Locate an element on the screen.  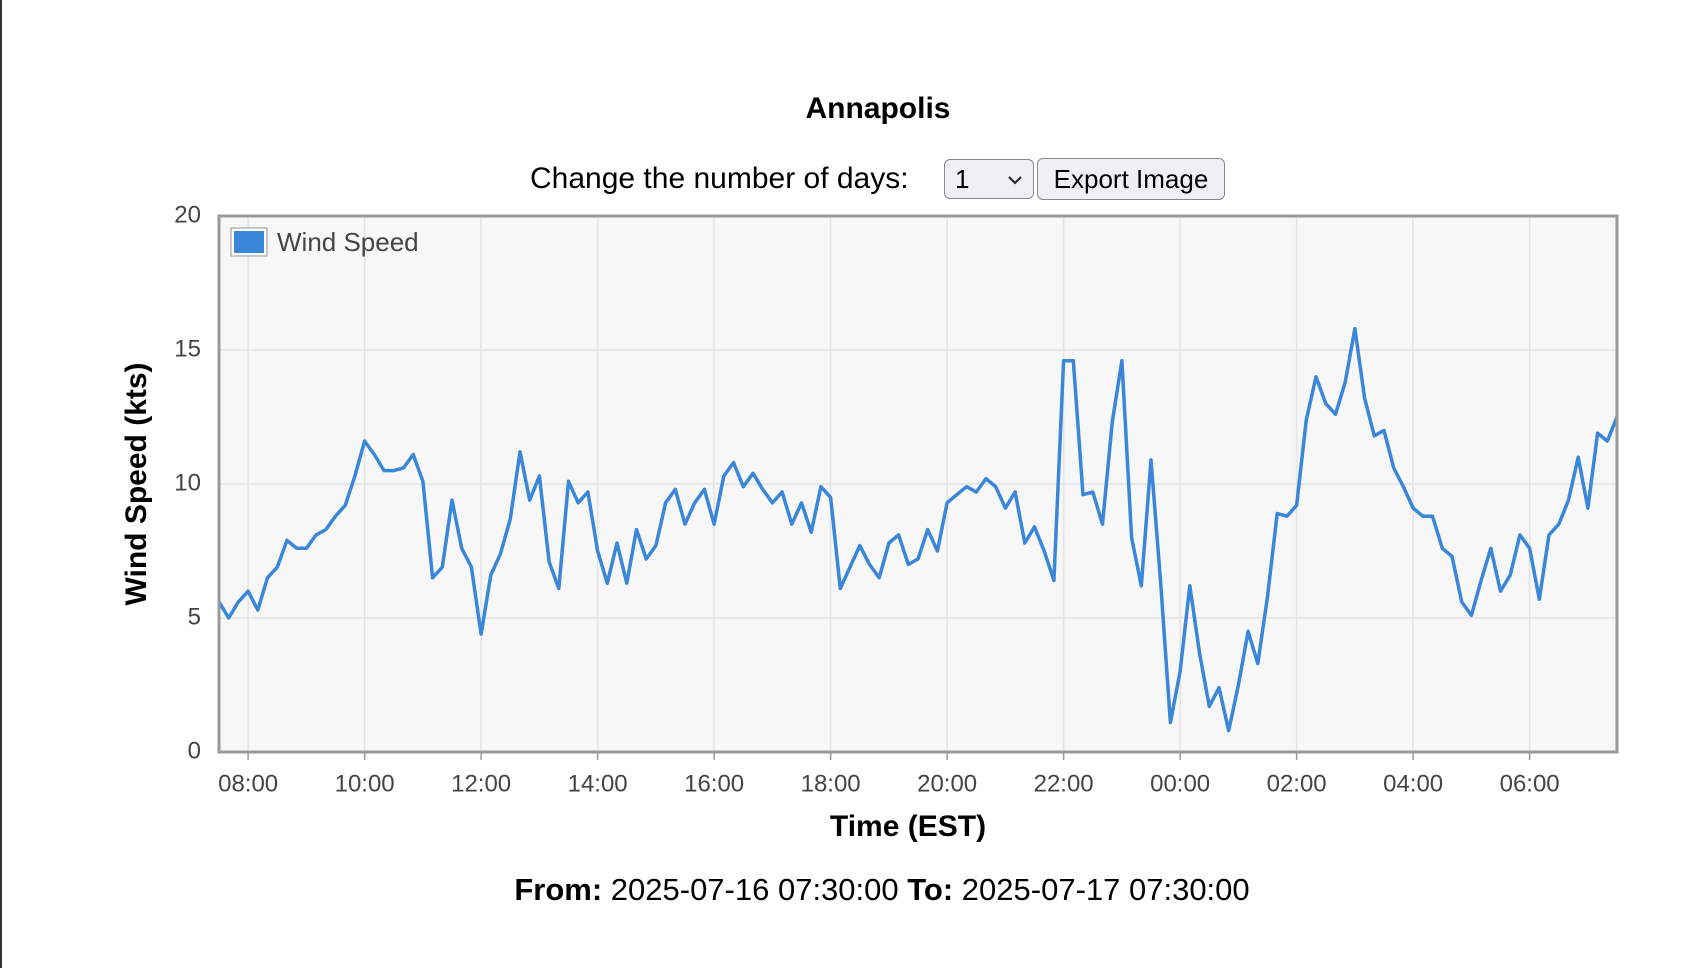
x-tick-label: 10:00 is located at coordinates (365, 783).